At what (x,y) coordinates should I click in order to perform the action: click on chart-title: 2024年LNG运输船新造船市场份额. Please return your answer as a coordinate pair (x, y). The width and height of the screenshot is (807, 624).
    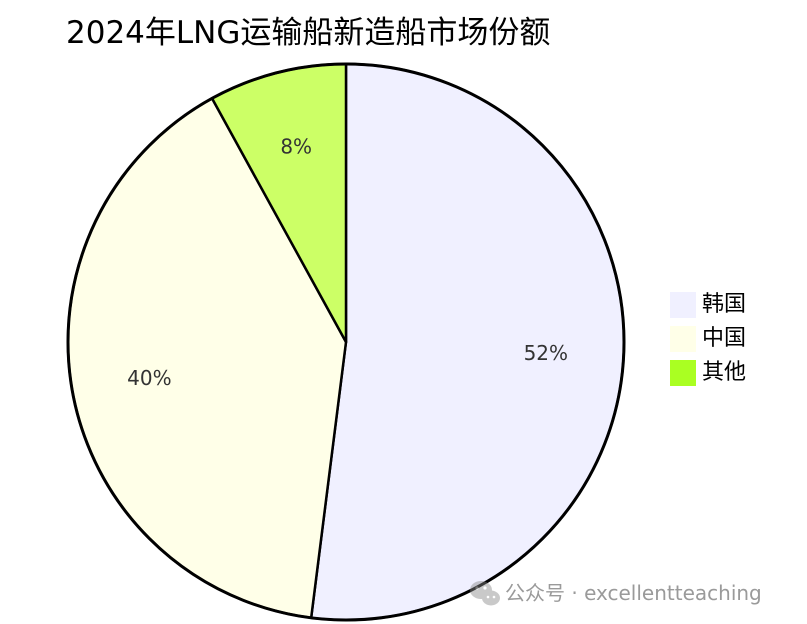
    Looking at the image, I should click on (308, 33).